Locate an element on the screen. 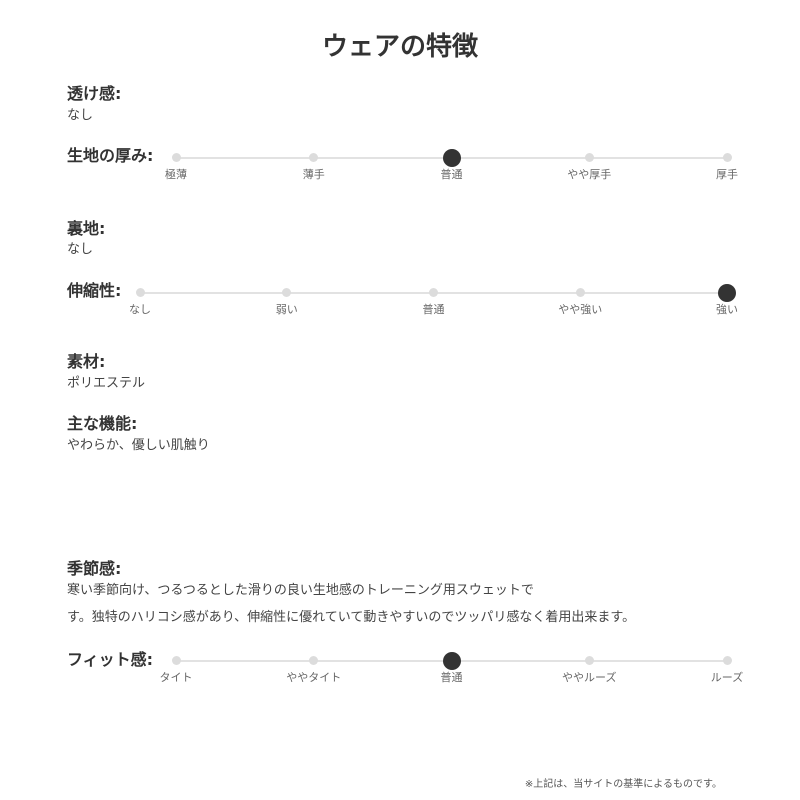 The width and height of the screenshot is (800, 800). scale-option-label: 厚手 is located at coordinates (727, 174).